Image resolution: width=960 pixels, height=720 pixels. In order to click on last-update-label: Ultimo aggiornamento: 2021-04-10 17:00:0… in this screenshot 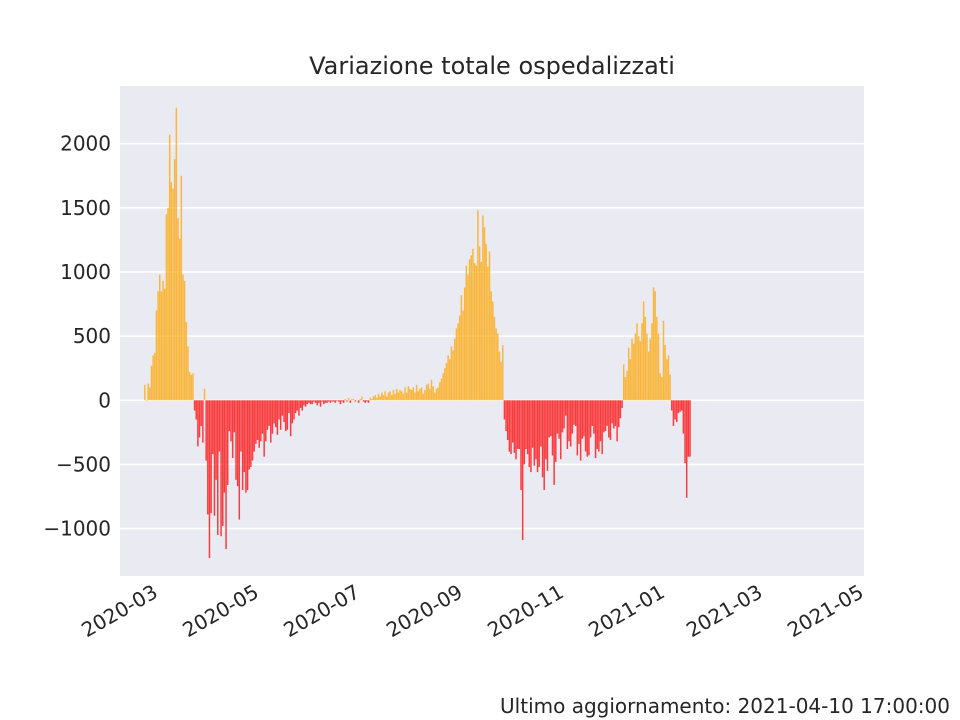, I will do `click(725, 706)`.